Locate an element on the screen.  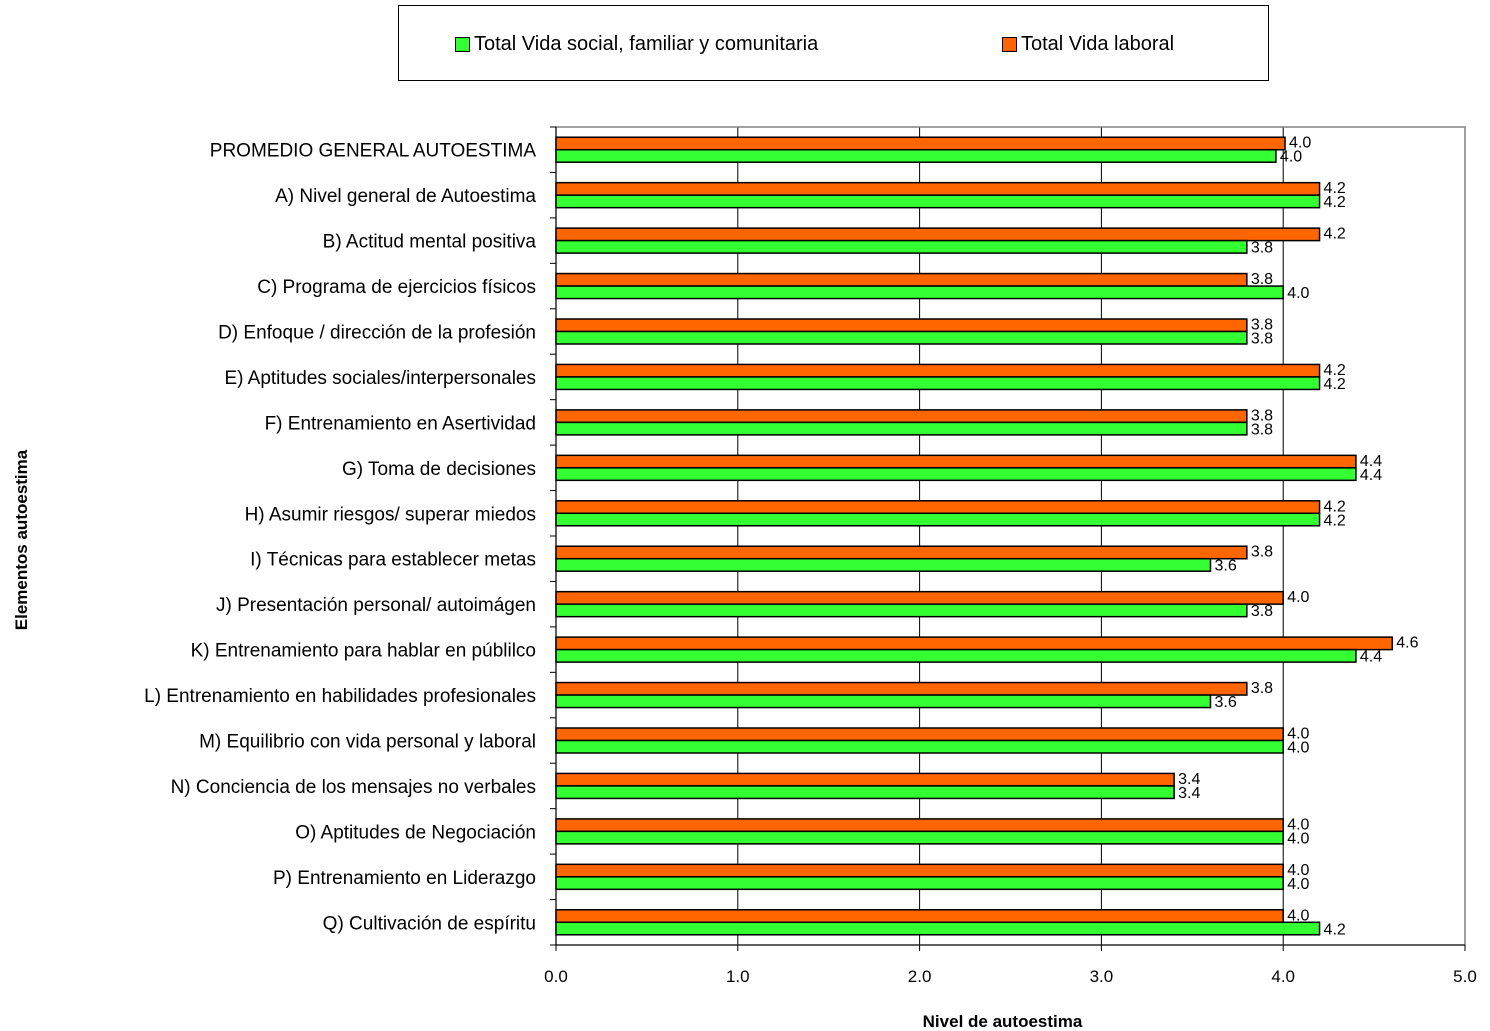
x-axis-title: Nivel de autoestima is located at coordinates (1003, 1021).